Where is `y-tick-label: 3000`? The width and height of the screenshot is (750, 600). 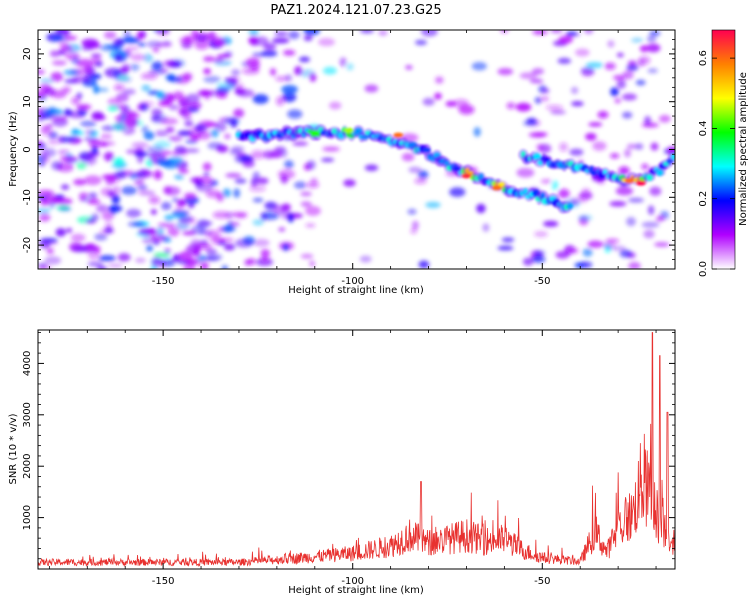 y-tick-label: 3000 is located at coordinates (27, 414).